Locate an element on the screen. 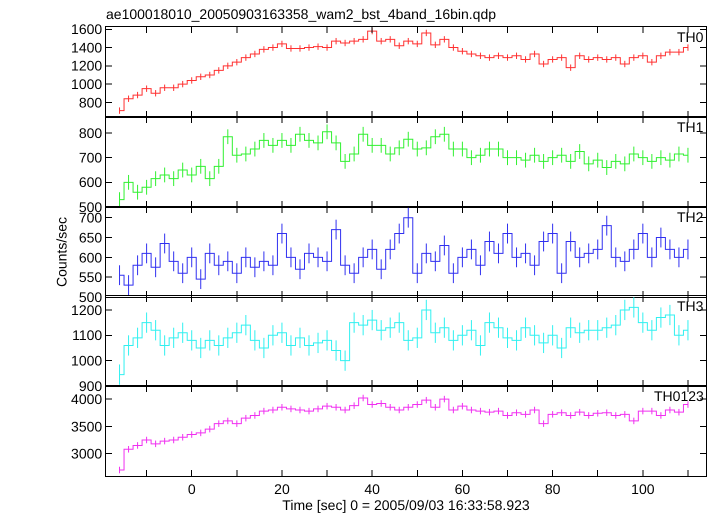 Image resolution: width=717 pixels, height=516 pixels. y-tick-label: 3000 is located at coordinates (86, 454).